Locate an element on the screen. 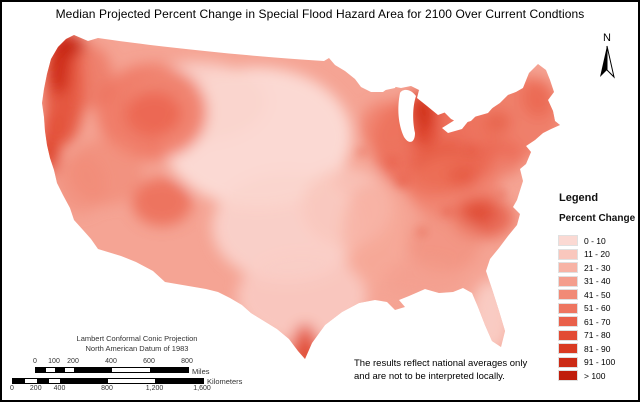 The image size is (640, 402). legend-items: 0 - 10 11 - 20 21 - 30 31 - 40 is located at coordinates (597, 308).